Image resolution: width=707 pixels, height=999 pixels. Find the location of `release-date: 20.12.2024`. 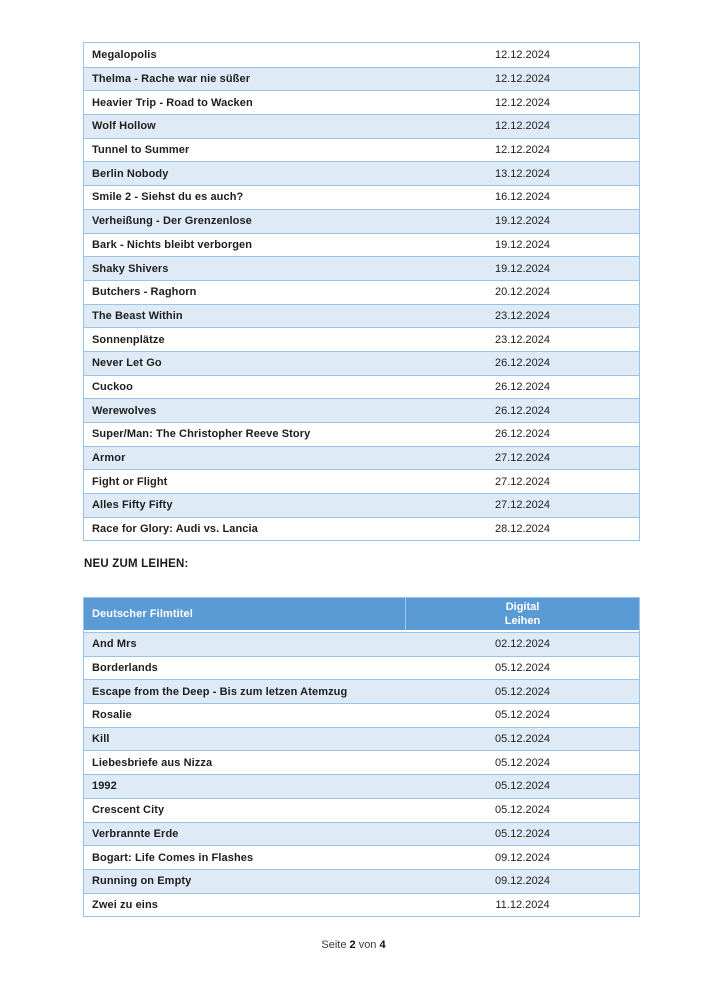

release-date: 20.12.2024 is located at coordinates (522, 292).